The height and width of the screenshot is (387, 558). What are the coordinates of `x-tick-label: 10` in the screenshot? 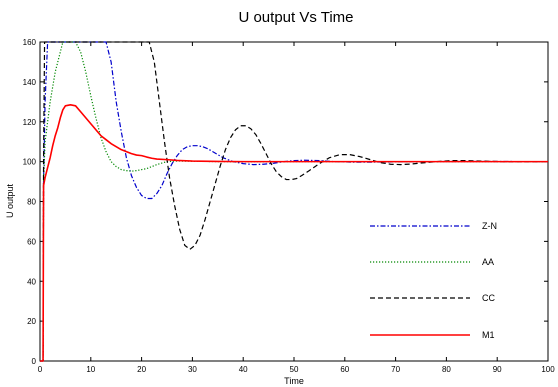 It's located at (90, 369).